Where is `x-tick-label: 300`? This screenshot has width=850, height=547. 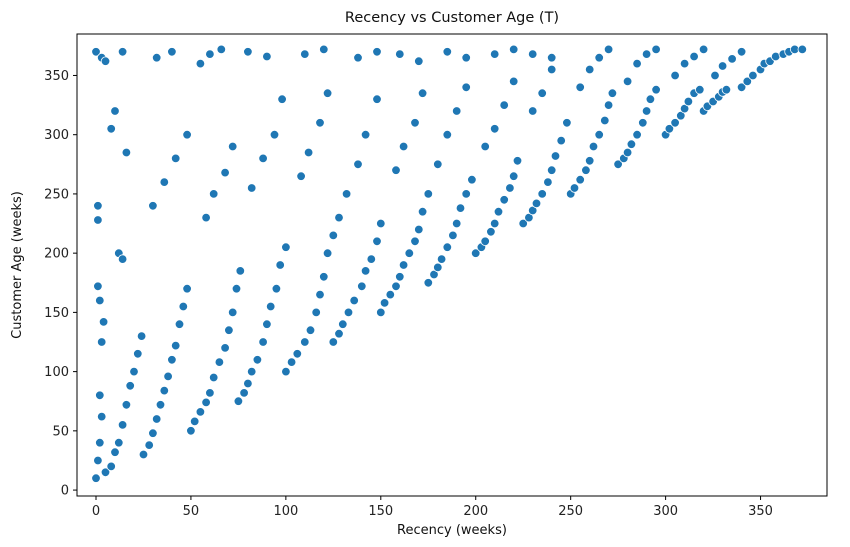
x-tick-label: 300 is located at coordinates (665, 511).